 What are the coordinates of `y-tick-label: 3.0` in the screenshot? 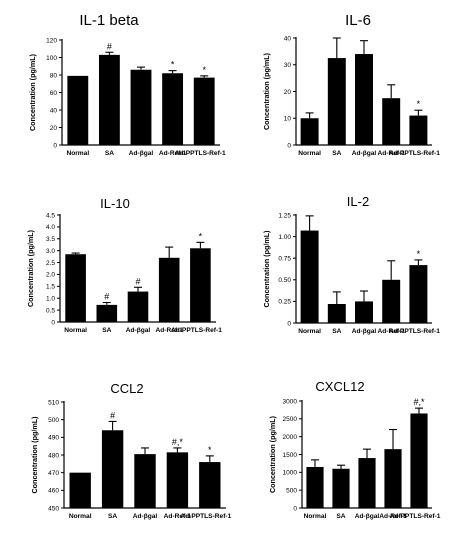 It's located at (50, 251).